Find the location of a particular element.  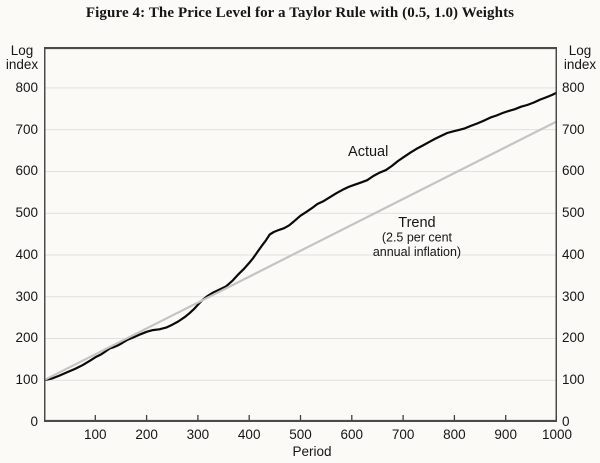

y-tick-label-right-800: 800 is located at coordinates (573, 87).